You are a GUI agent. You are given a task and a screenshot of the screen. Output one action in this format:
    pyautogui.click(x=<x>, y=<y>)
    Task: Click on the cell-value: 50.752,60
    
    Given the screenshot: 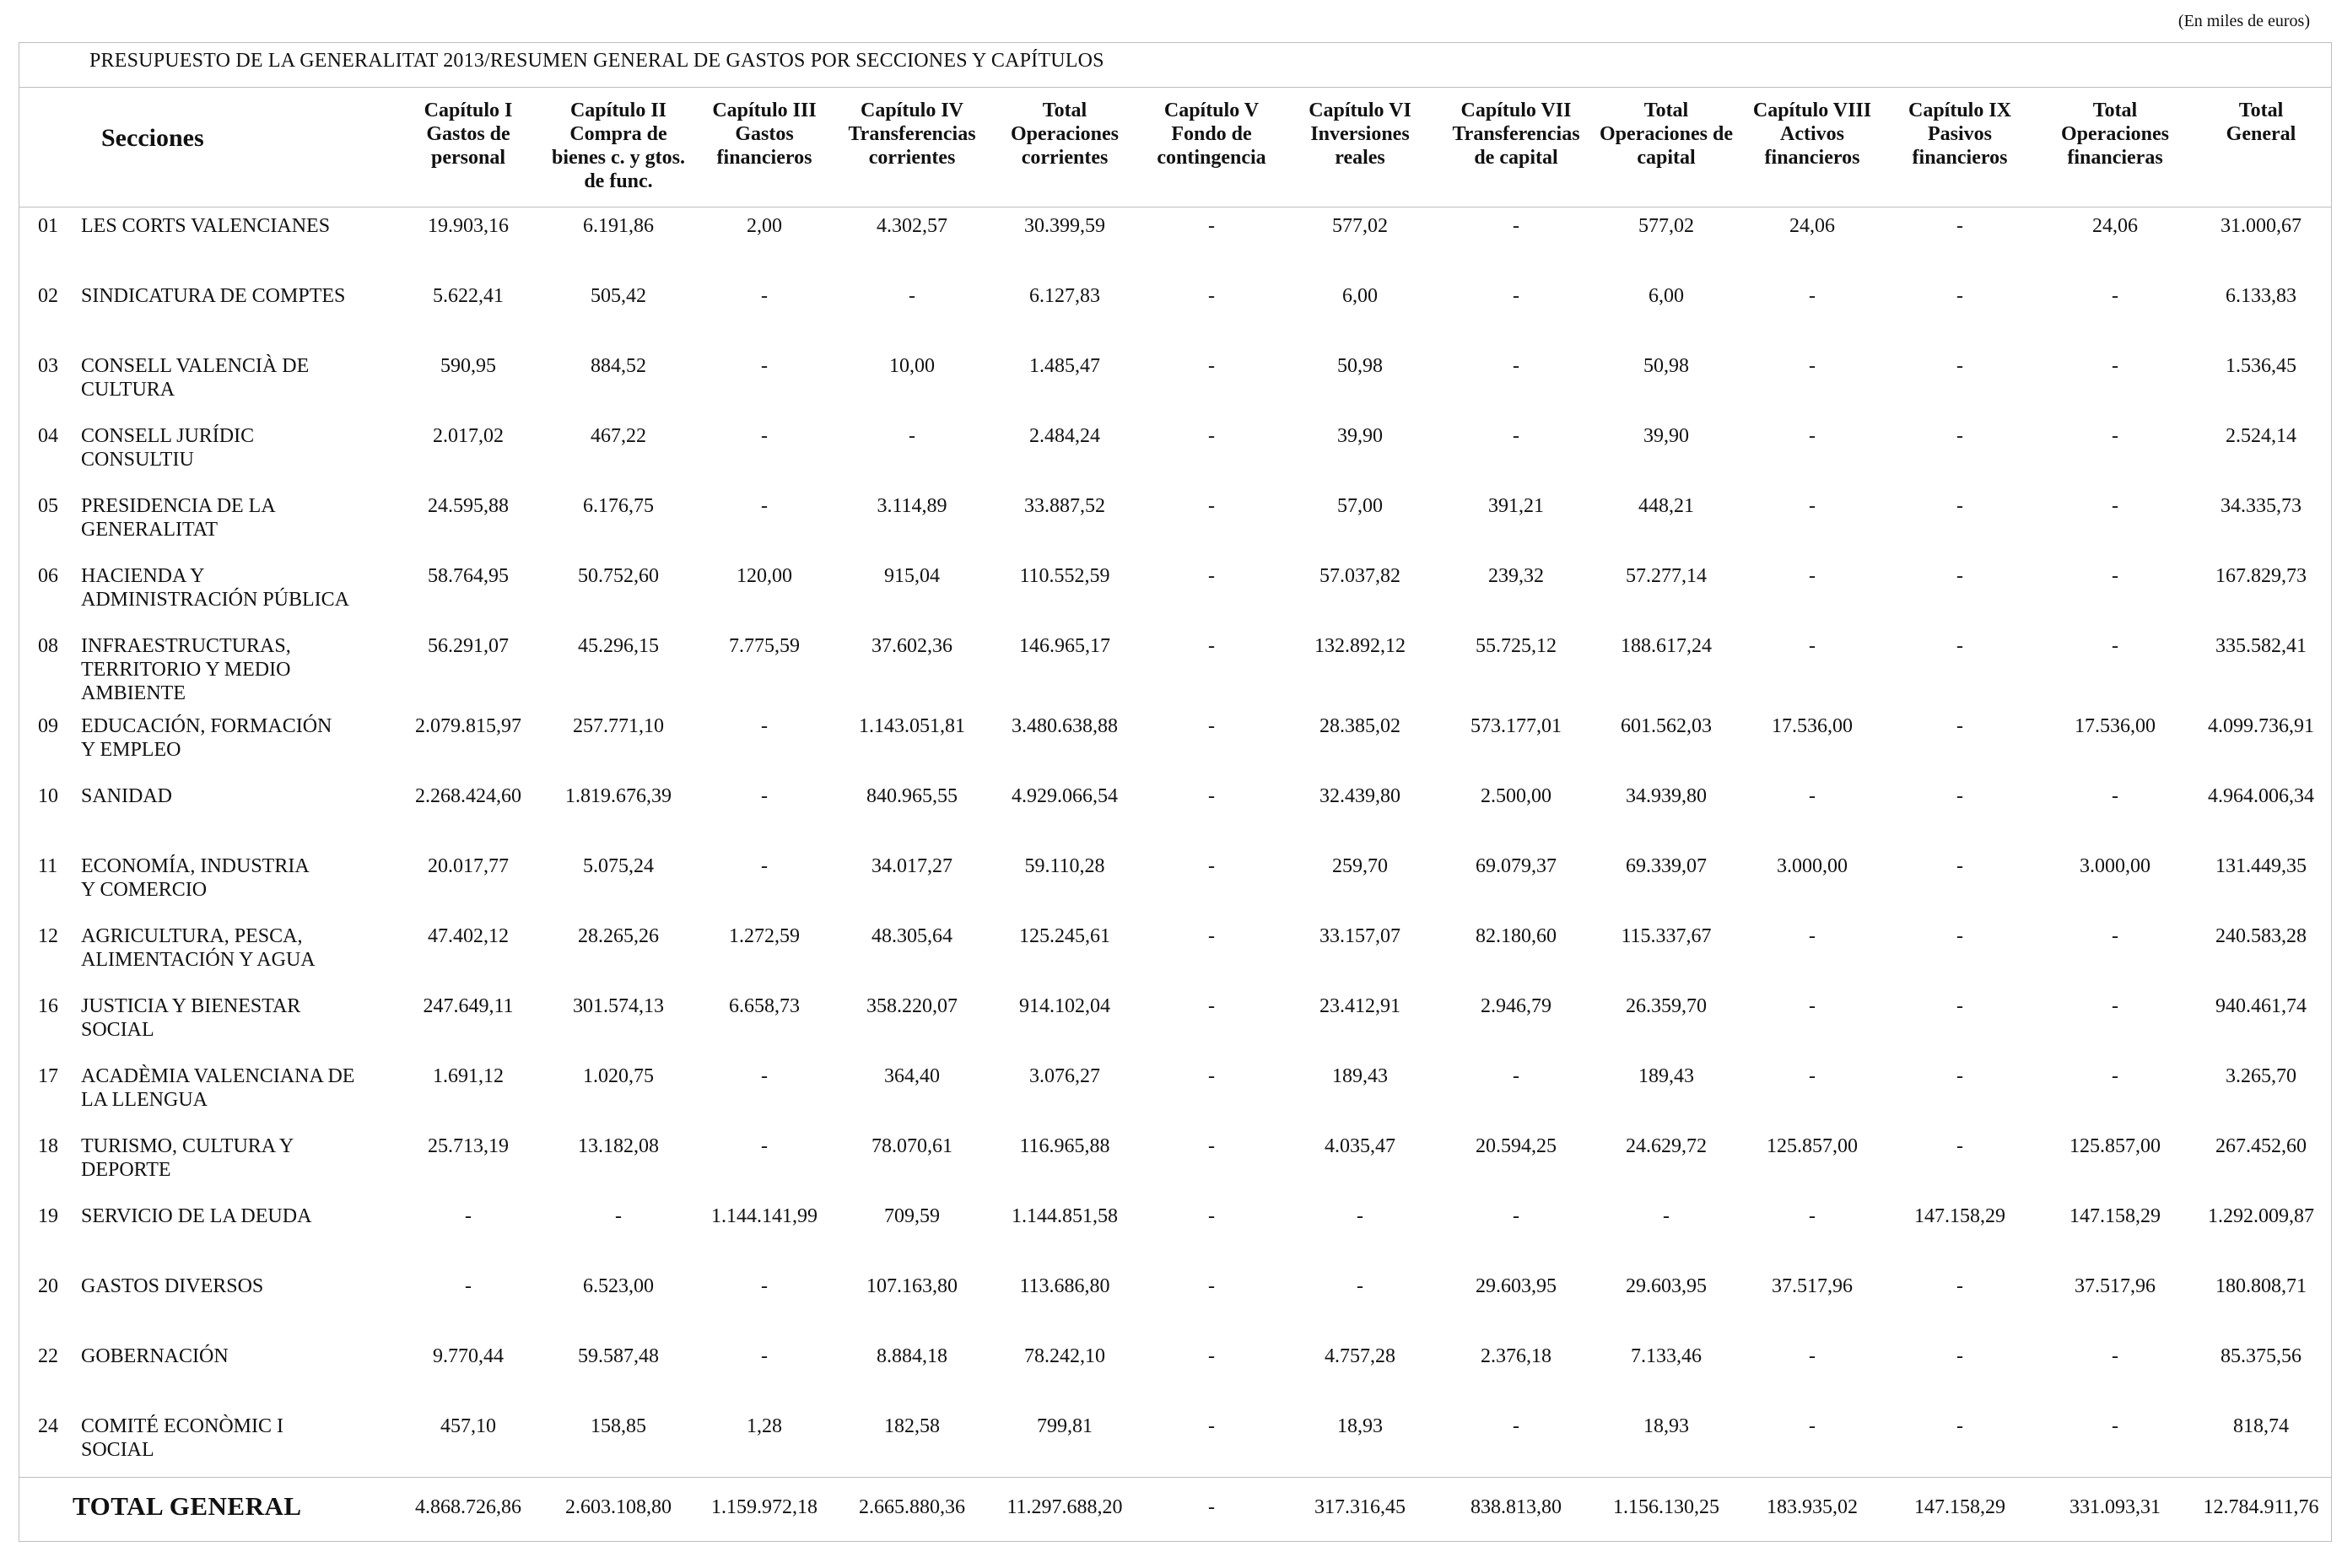 What is the action you would take?
    pyautogui.click(x=618, y=576)
    